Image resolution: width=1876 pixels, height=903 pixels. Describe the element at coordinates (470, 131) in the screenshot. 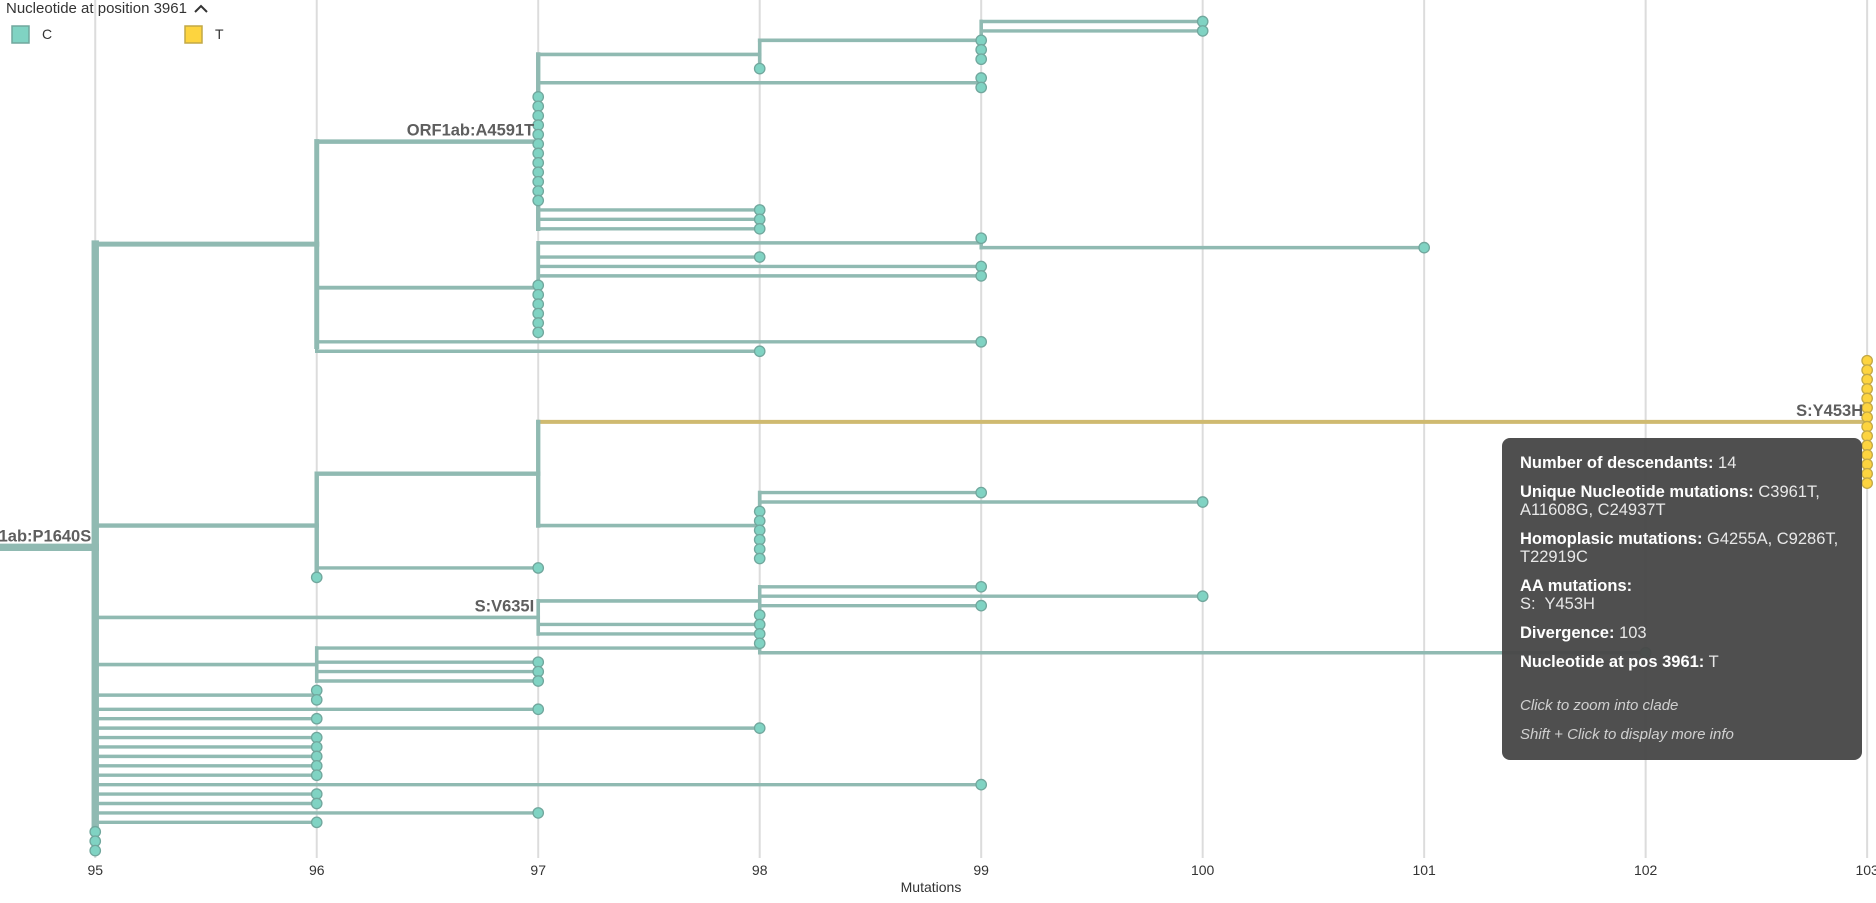

I see `branch-label: ORF1ab:A4591T` at that location.